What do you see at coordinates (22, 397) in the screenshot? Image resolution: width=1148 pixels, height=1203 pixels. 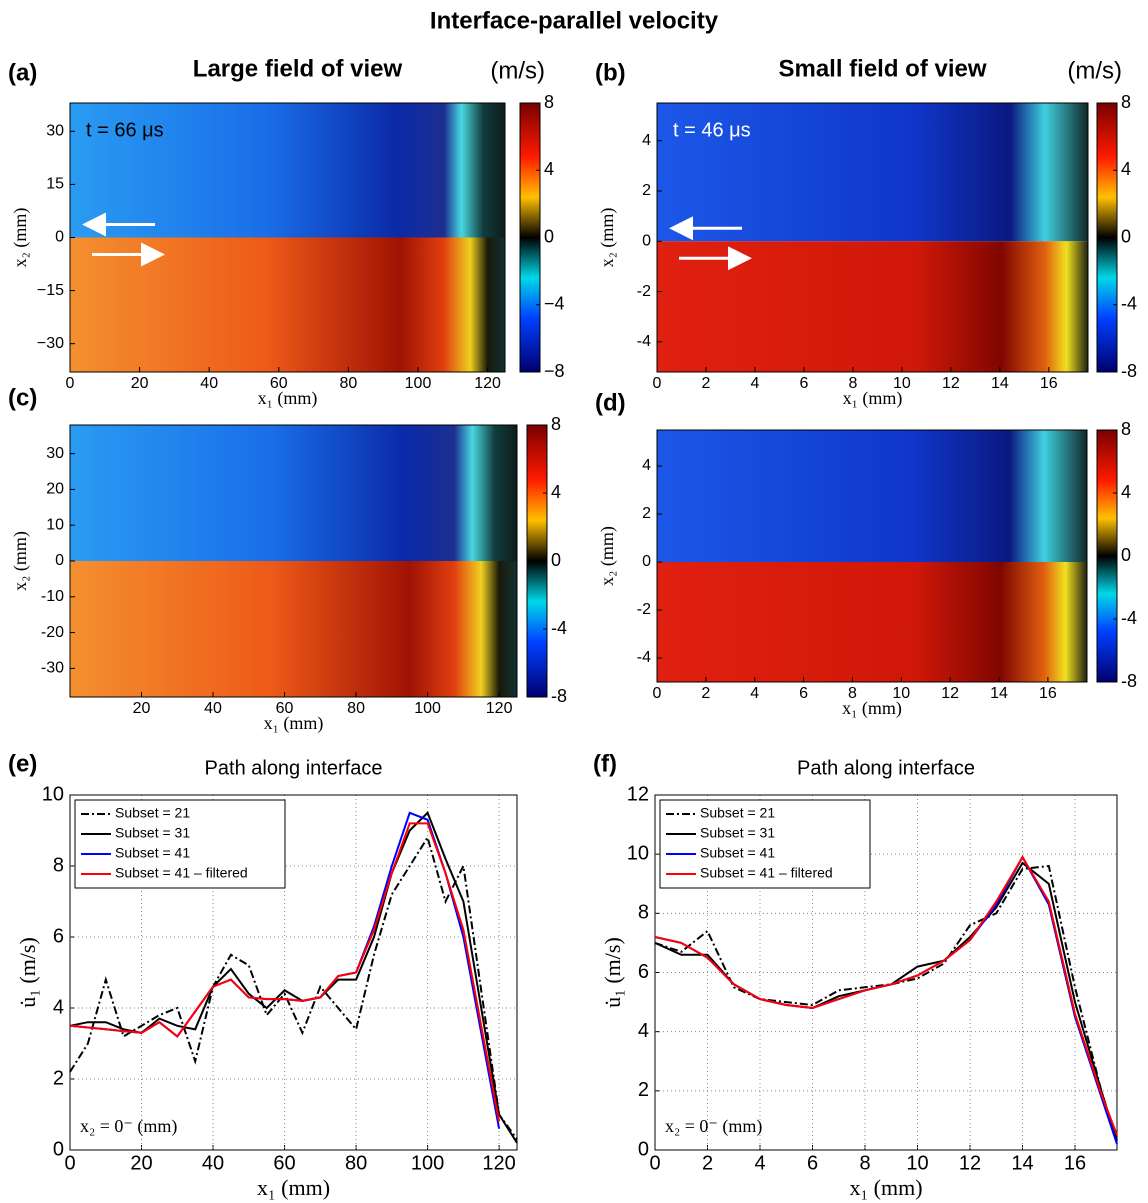 I see `panel-label: (c)` at bounding box center [22, 397].